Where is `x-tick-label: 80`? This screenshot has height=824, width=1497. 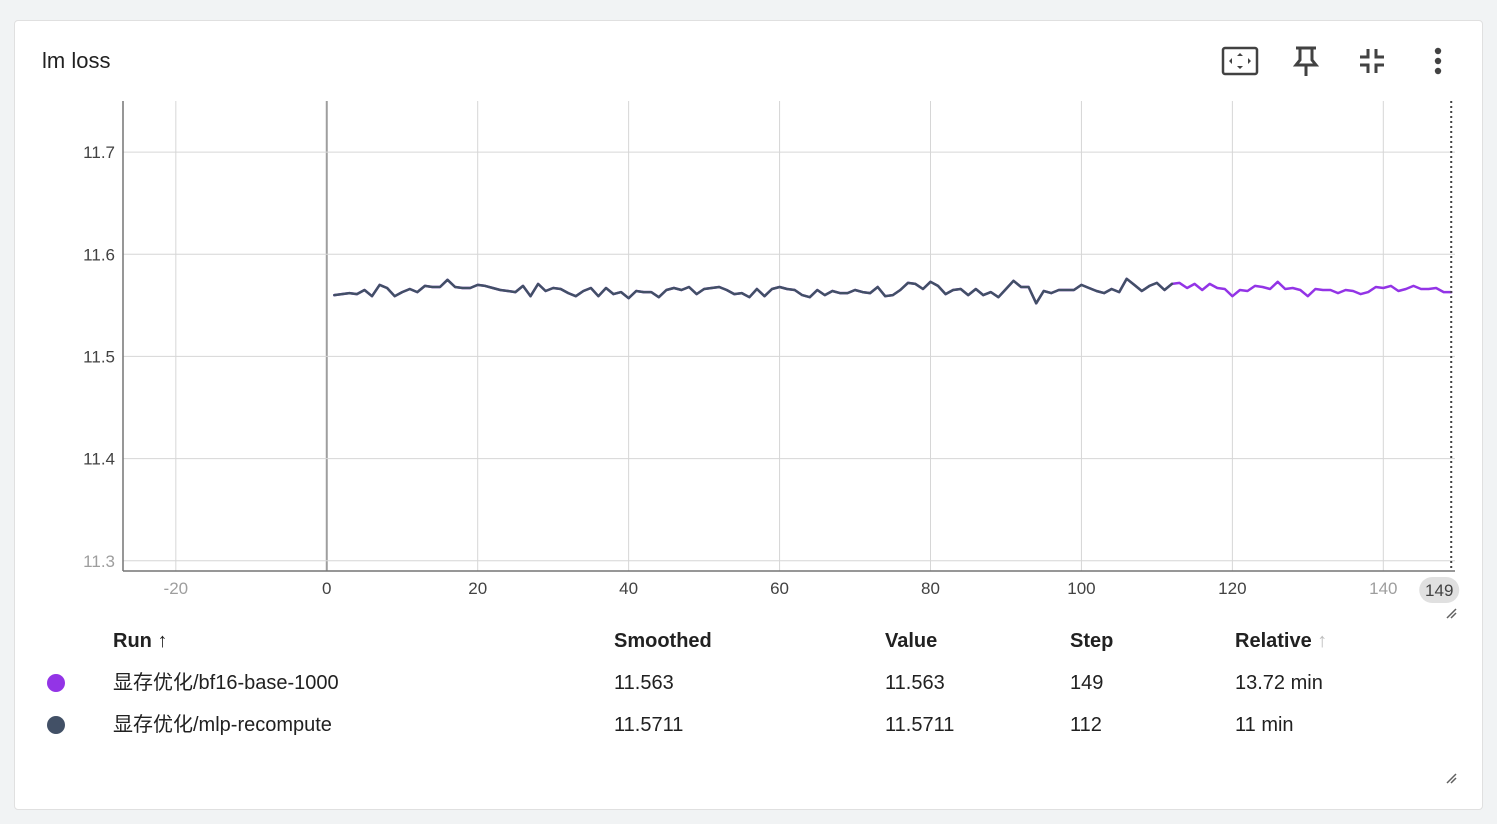 x-tick-label: 80 is located at coordinates (930, 588).